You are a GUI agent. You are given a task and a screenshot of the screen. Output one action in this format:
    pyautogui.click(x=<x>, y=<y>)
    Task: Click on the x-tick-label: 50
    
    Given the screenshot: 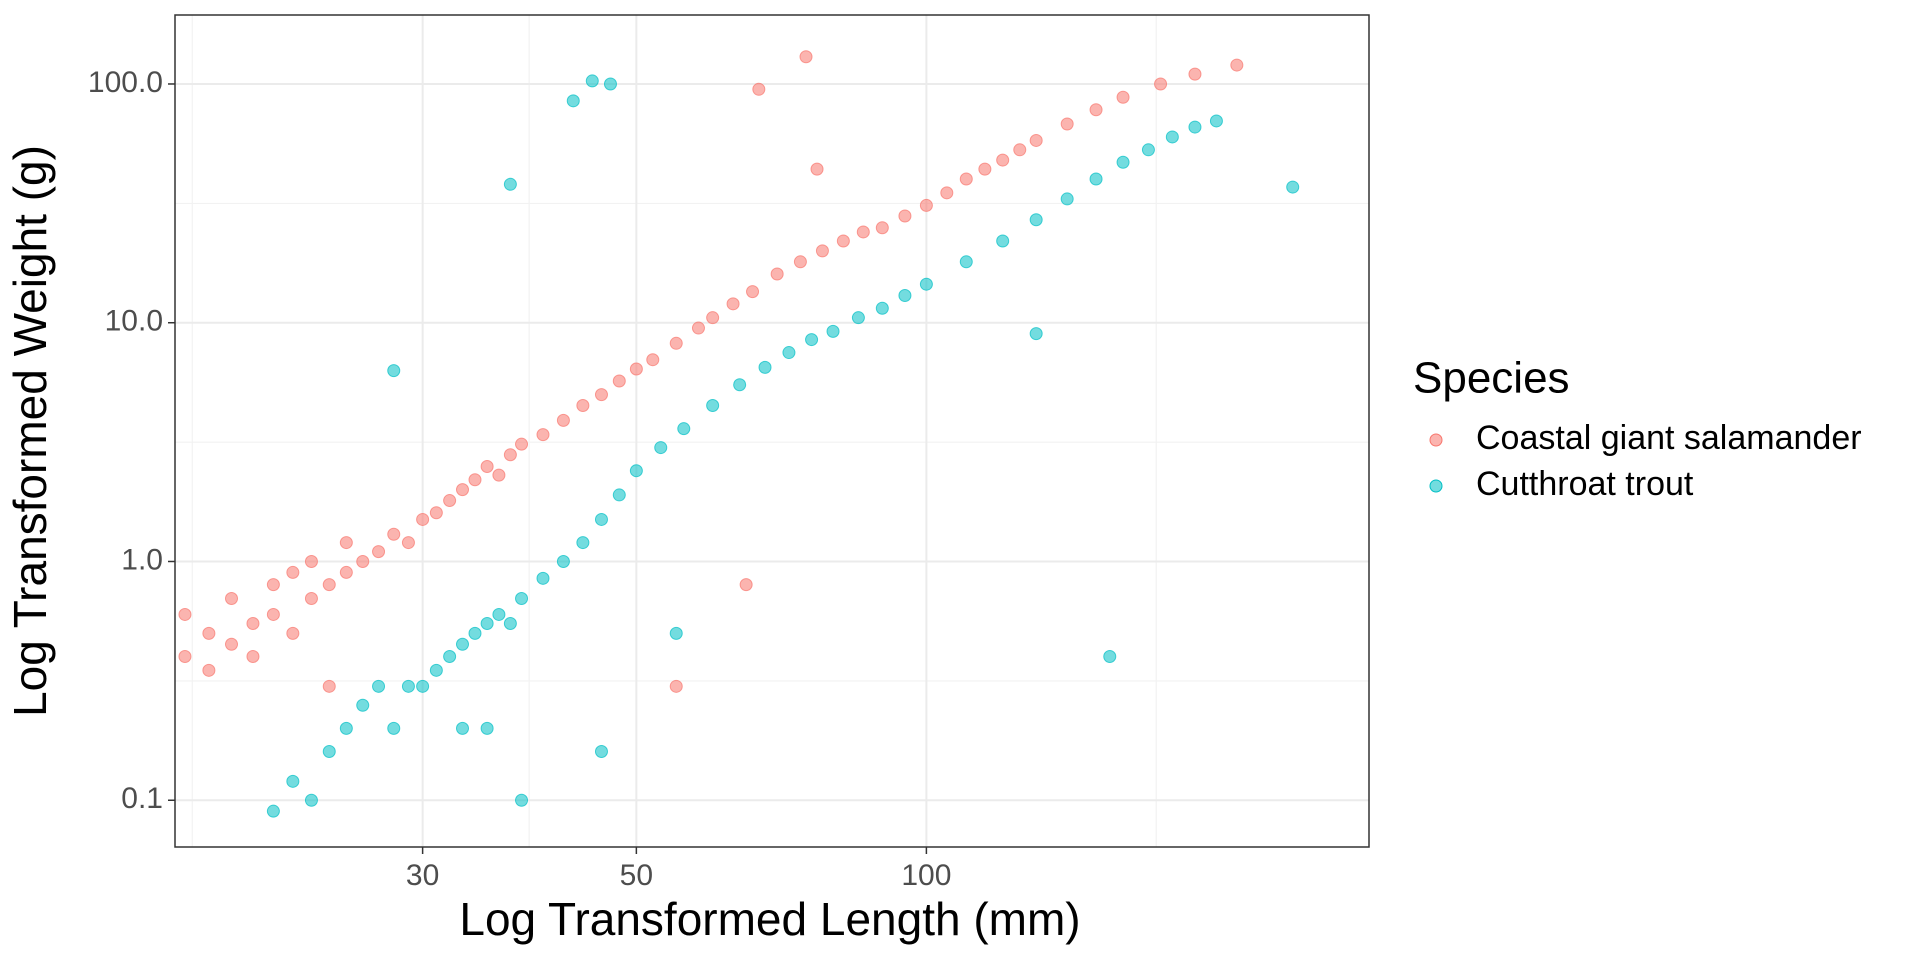 What is the action you would take?
    pyautogui.click(x=636, y=875)
    